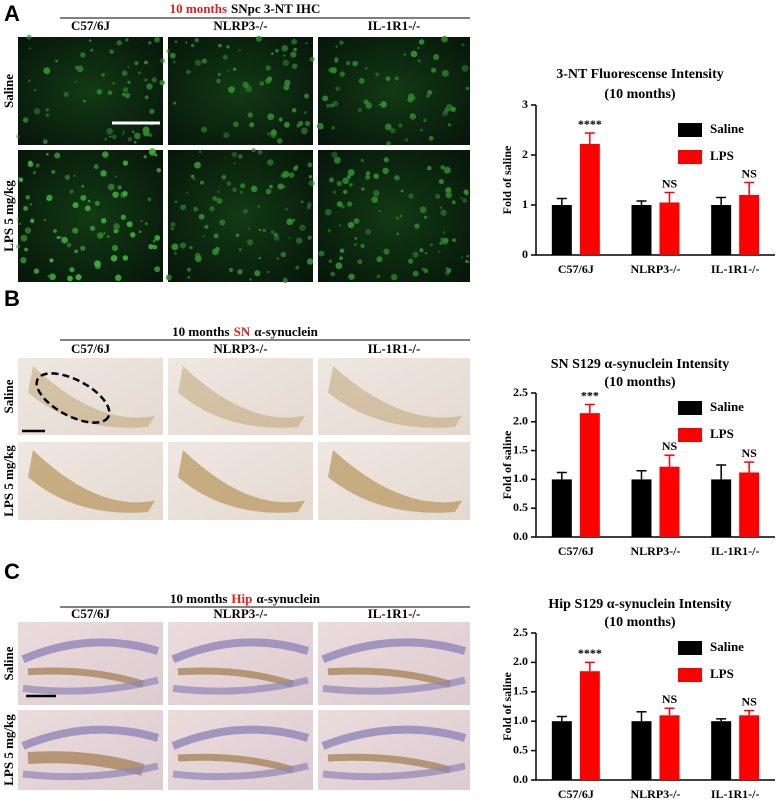  I want to click on y-tick-label: 3, so click(525, 104).